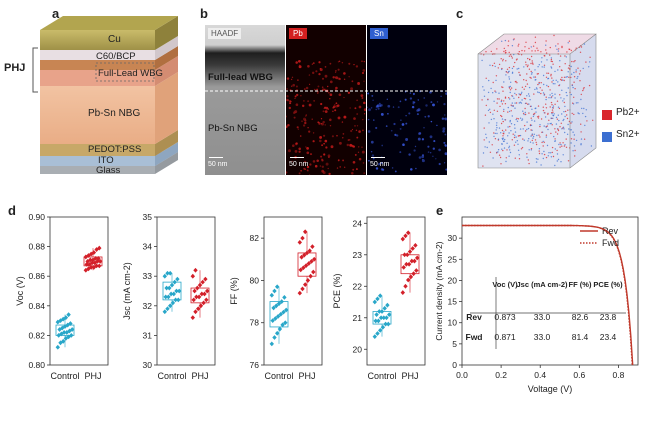  Describe the element at coordinates (109, 23) in the screenshot. I see `cu-layer-top` at that location.